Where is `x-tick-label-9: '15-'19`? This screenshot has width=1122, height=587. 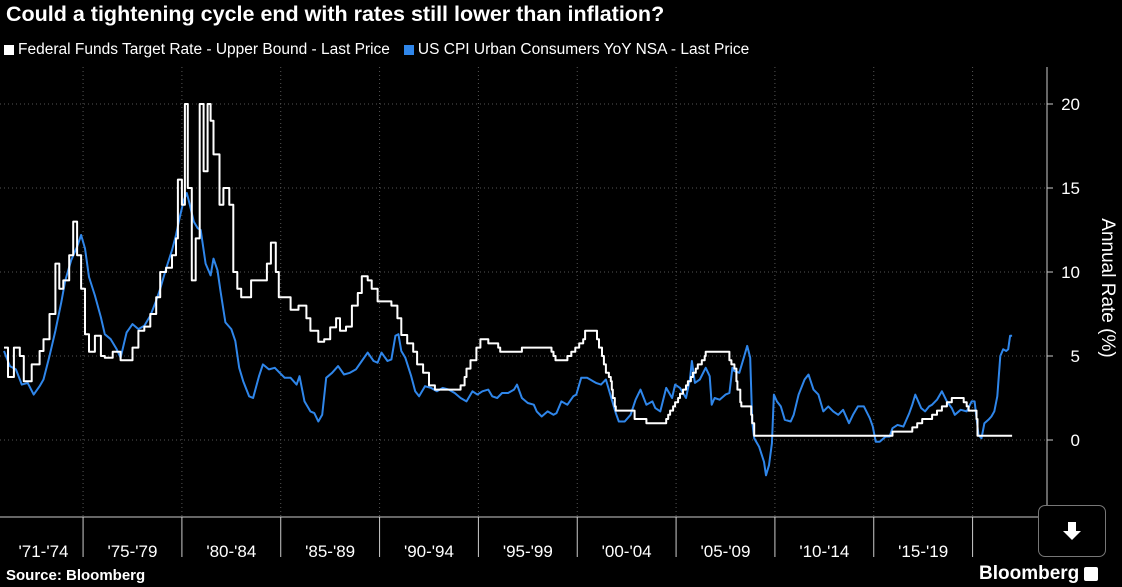
x-tick-label-9: '15-'19 is located at coordinates (923, 551).